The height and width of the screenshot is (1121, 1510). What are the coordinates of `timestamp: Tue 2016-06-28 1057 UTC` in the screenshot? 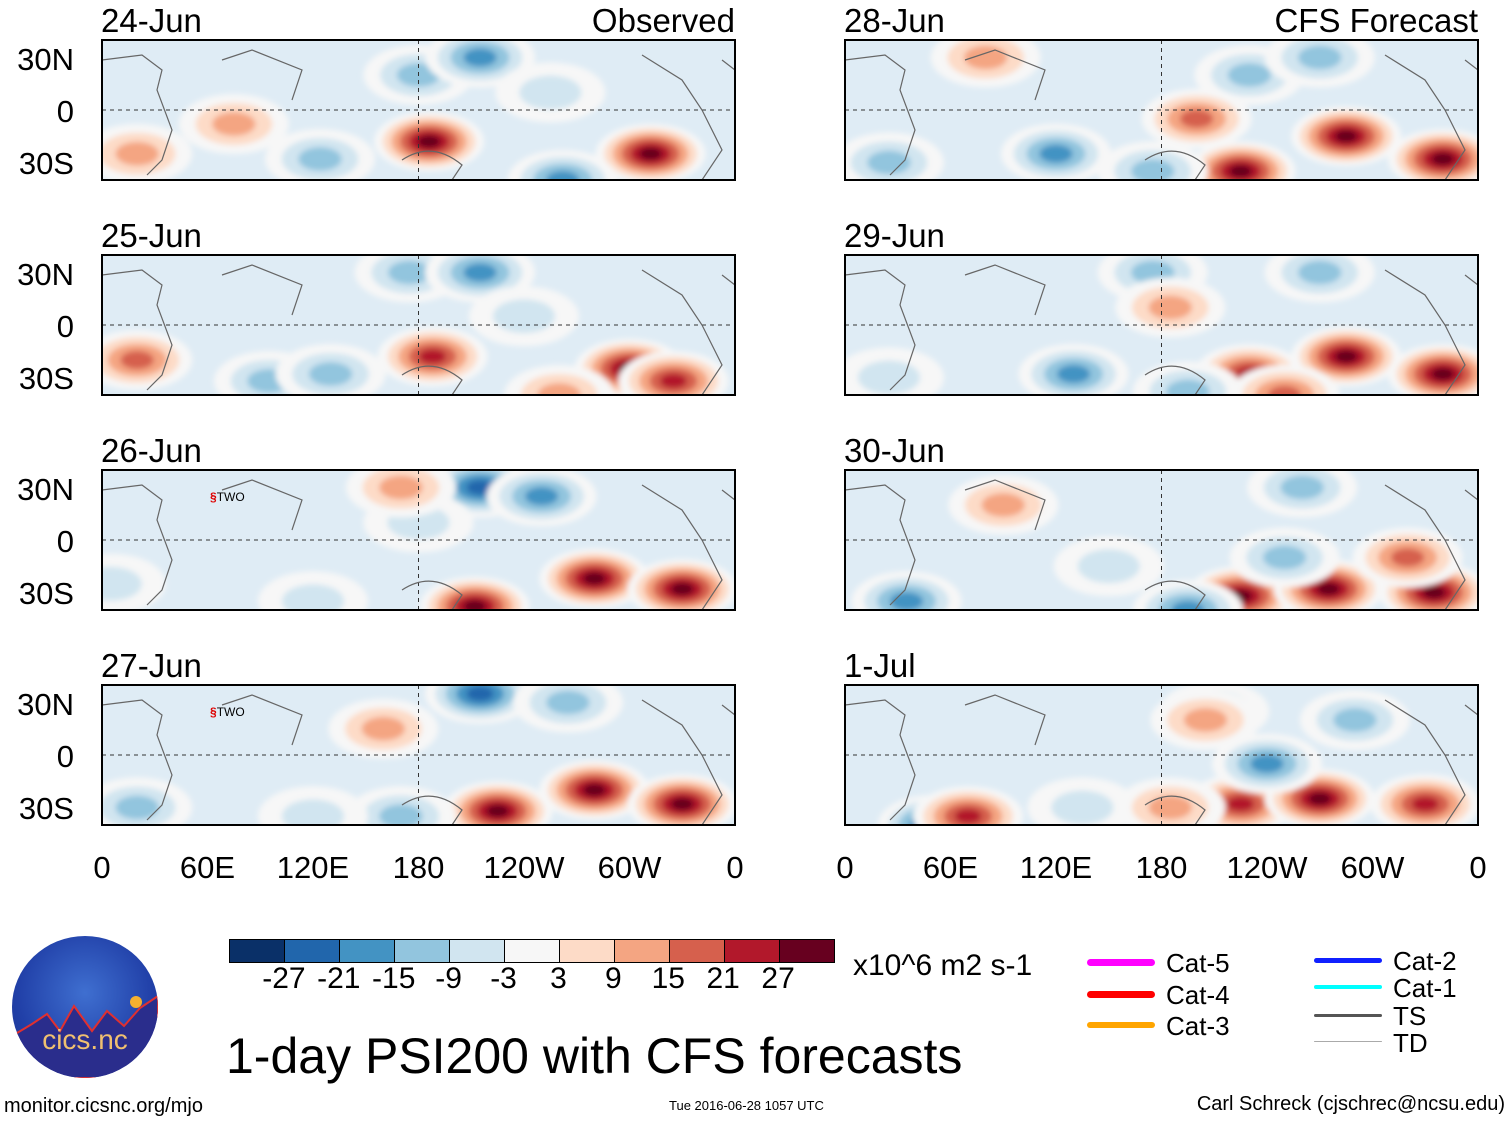 It's located at (746, 1105).